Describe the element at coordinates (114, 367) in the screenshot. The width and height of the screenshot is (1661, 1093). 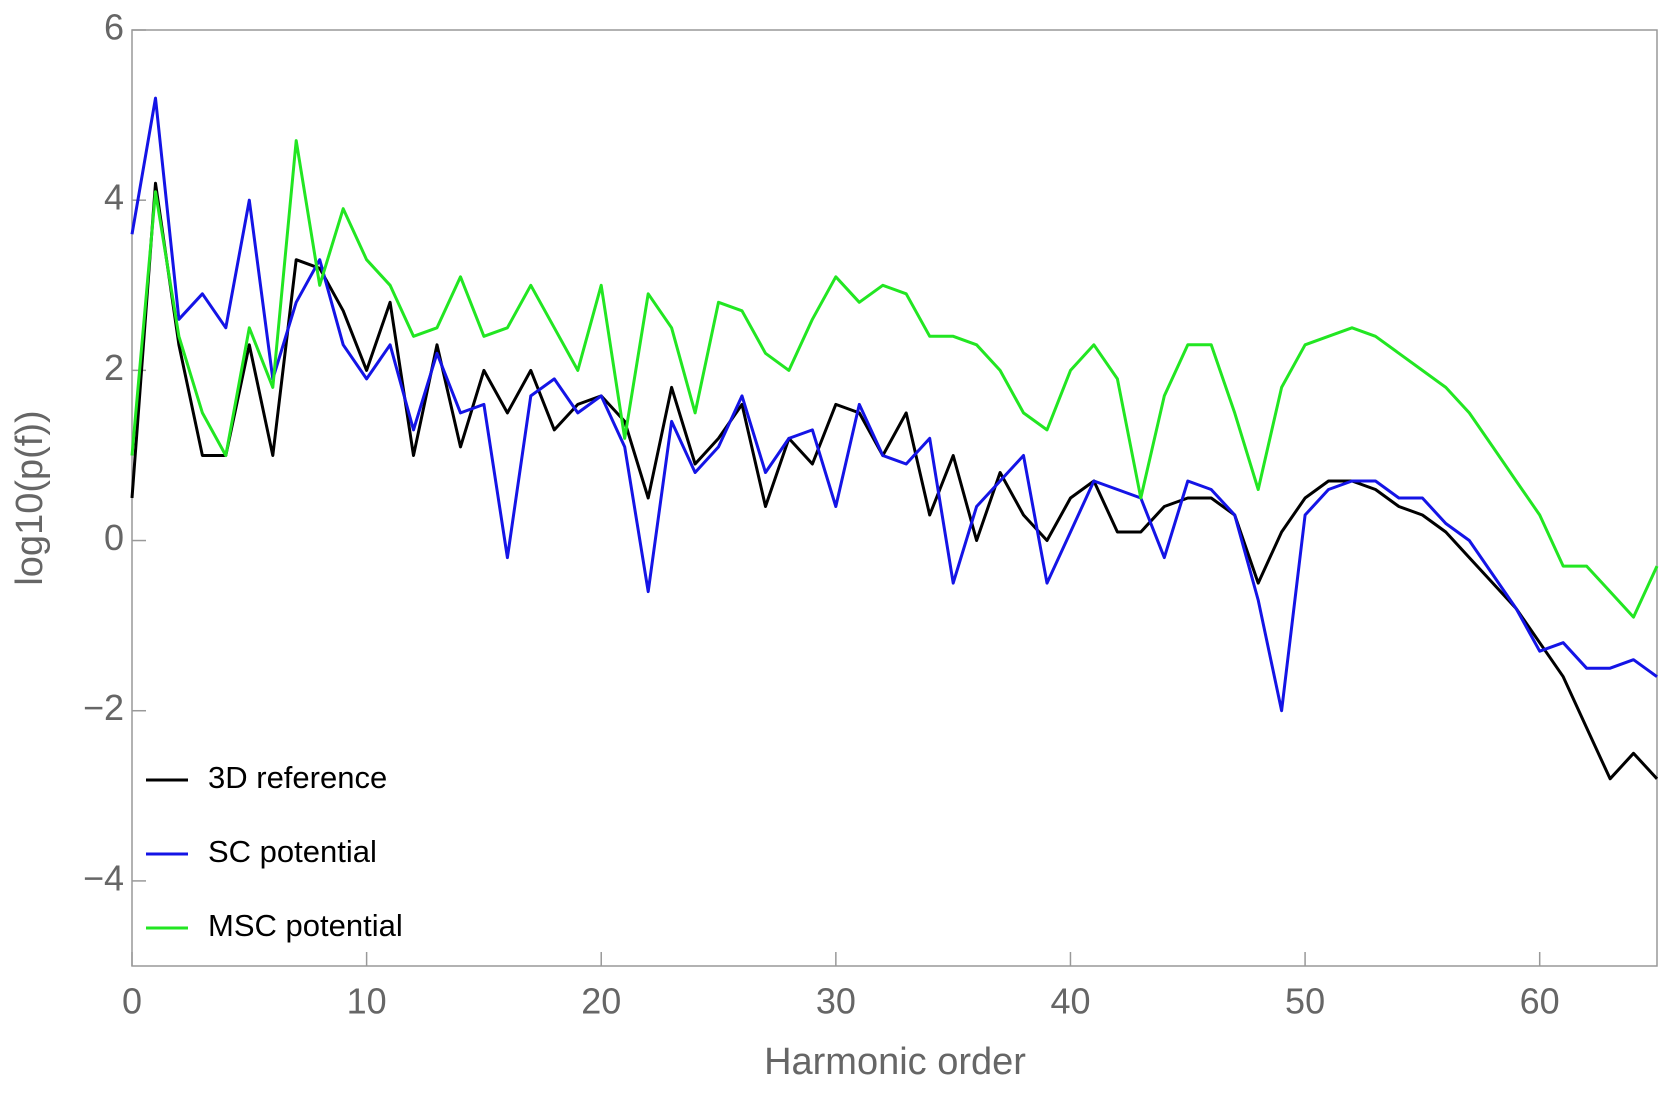
I see `y-tick-label: 2` at that location.